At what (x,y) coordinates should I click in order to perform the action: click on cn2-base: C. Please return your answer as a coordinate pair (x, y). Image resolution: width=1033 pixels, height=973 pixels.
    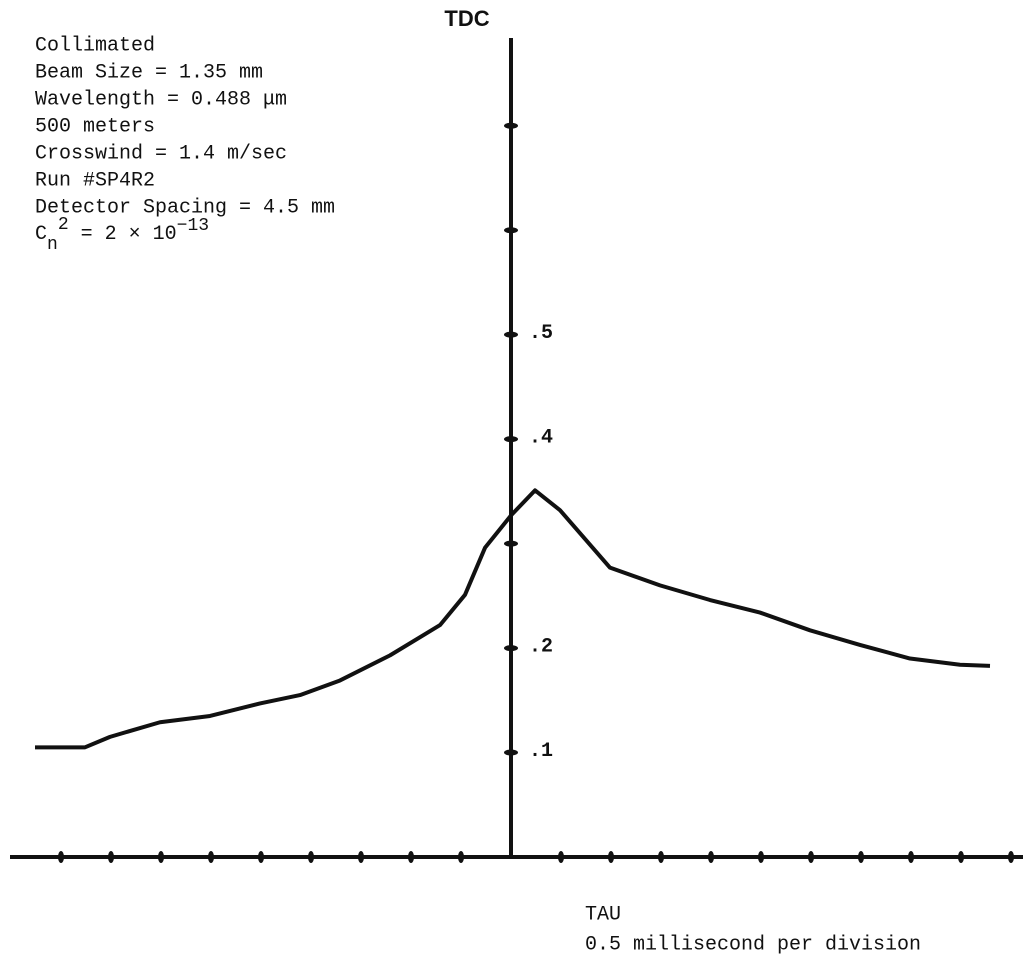
    Looking at the image, I should click on (41, 234).